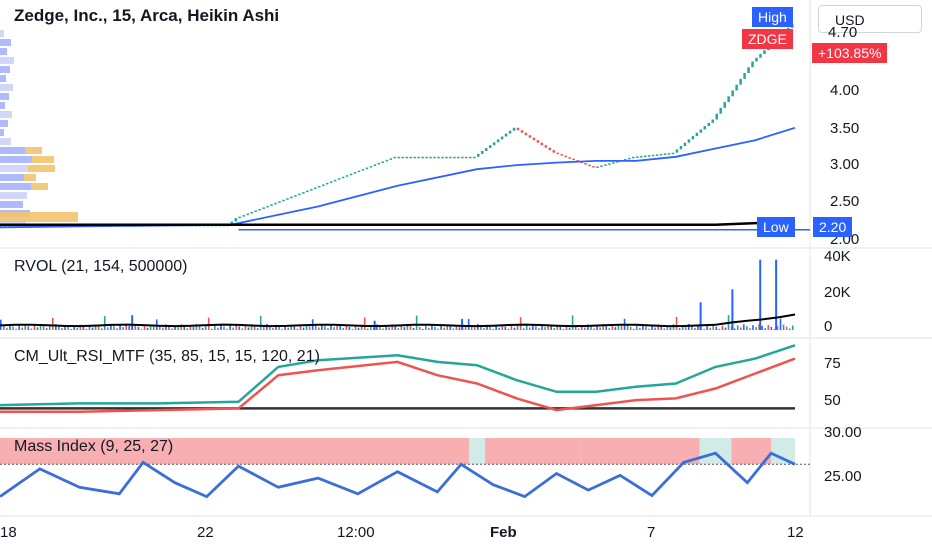  I want to click on x-tick-12: 12, so click(795, 532).